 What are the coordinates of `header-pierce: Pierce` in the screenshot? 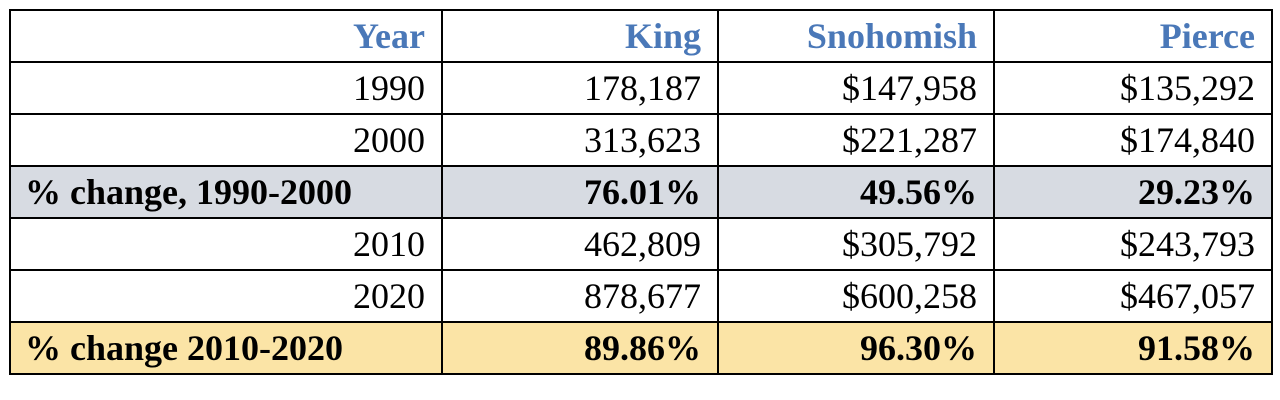 It's located at (1133, 36).